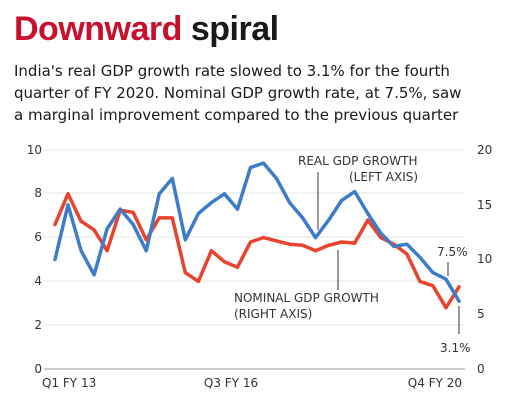 The width and height of the screenshot is (520, 410). What do you see at coordinates (455, 348) in the screenshot?
I see `real-end-label: 3.1%` at bounding box center [455, 348].